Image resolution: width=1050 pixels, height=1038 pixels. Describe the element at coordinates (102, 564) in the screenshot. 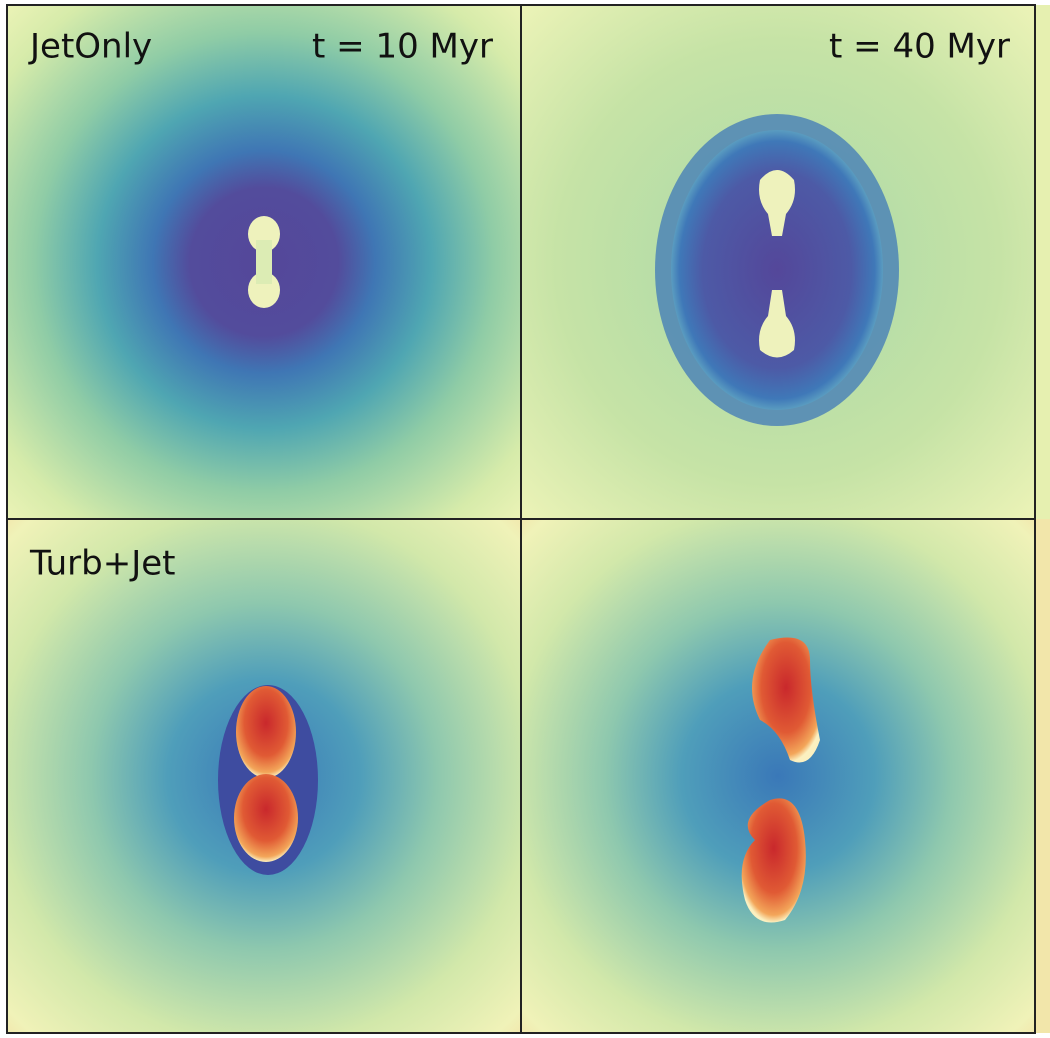

I see `row-label: Turb+Jet` at that location.